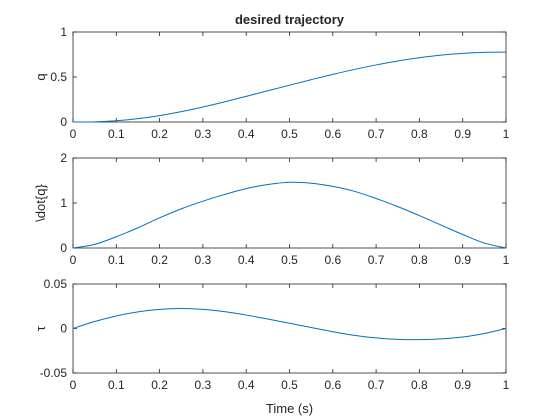 The height and width of the screenshot is (420, 560). I want to click on y-axis-label: \dot{q}, so click(40, 203).